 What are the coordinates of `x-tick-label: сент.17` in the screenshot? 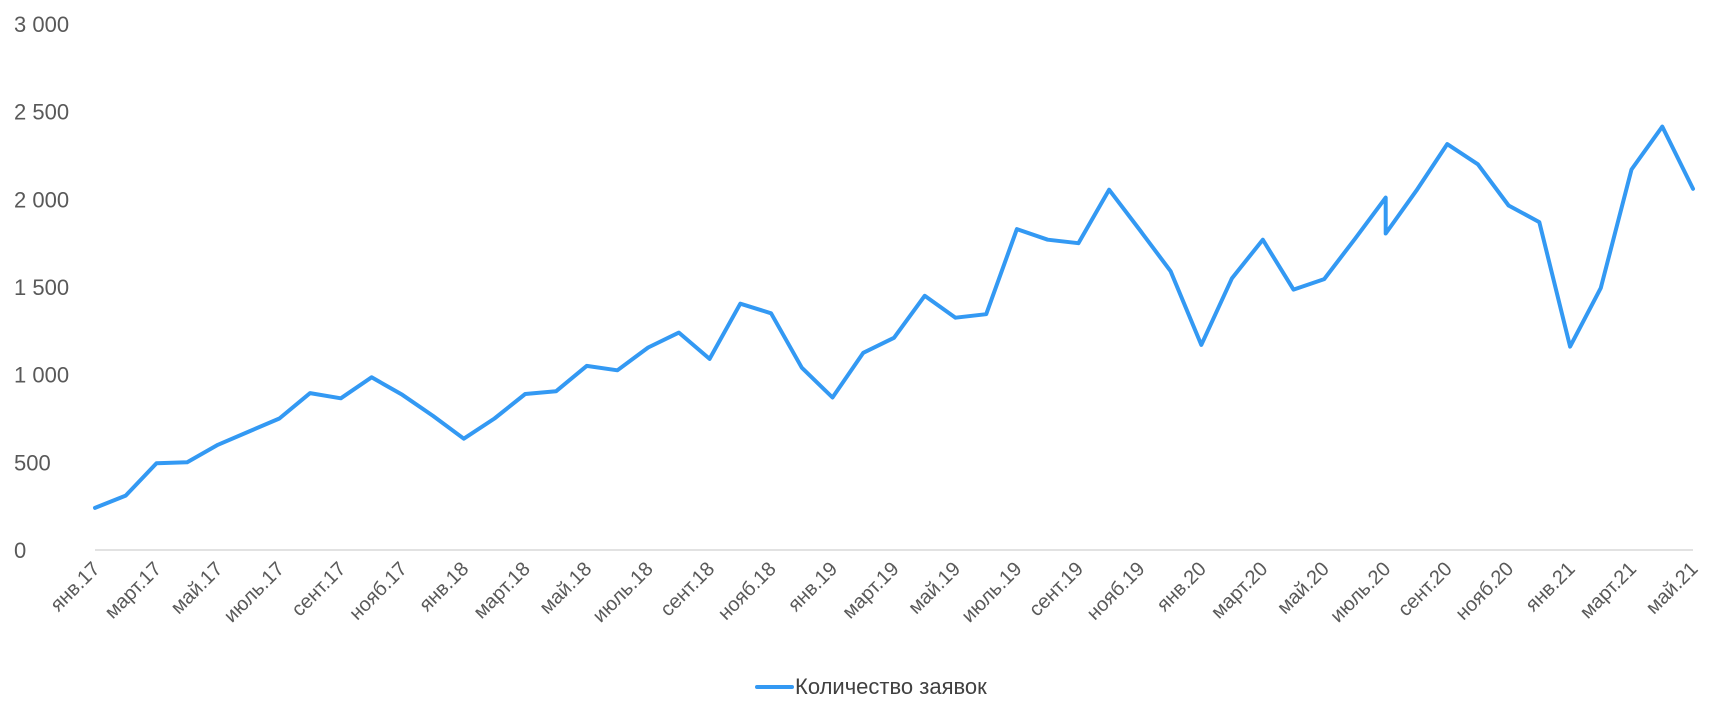 It's located at (319, 589).